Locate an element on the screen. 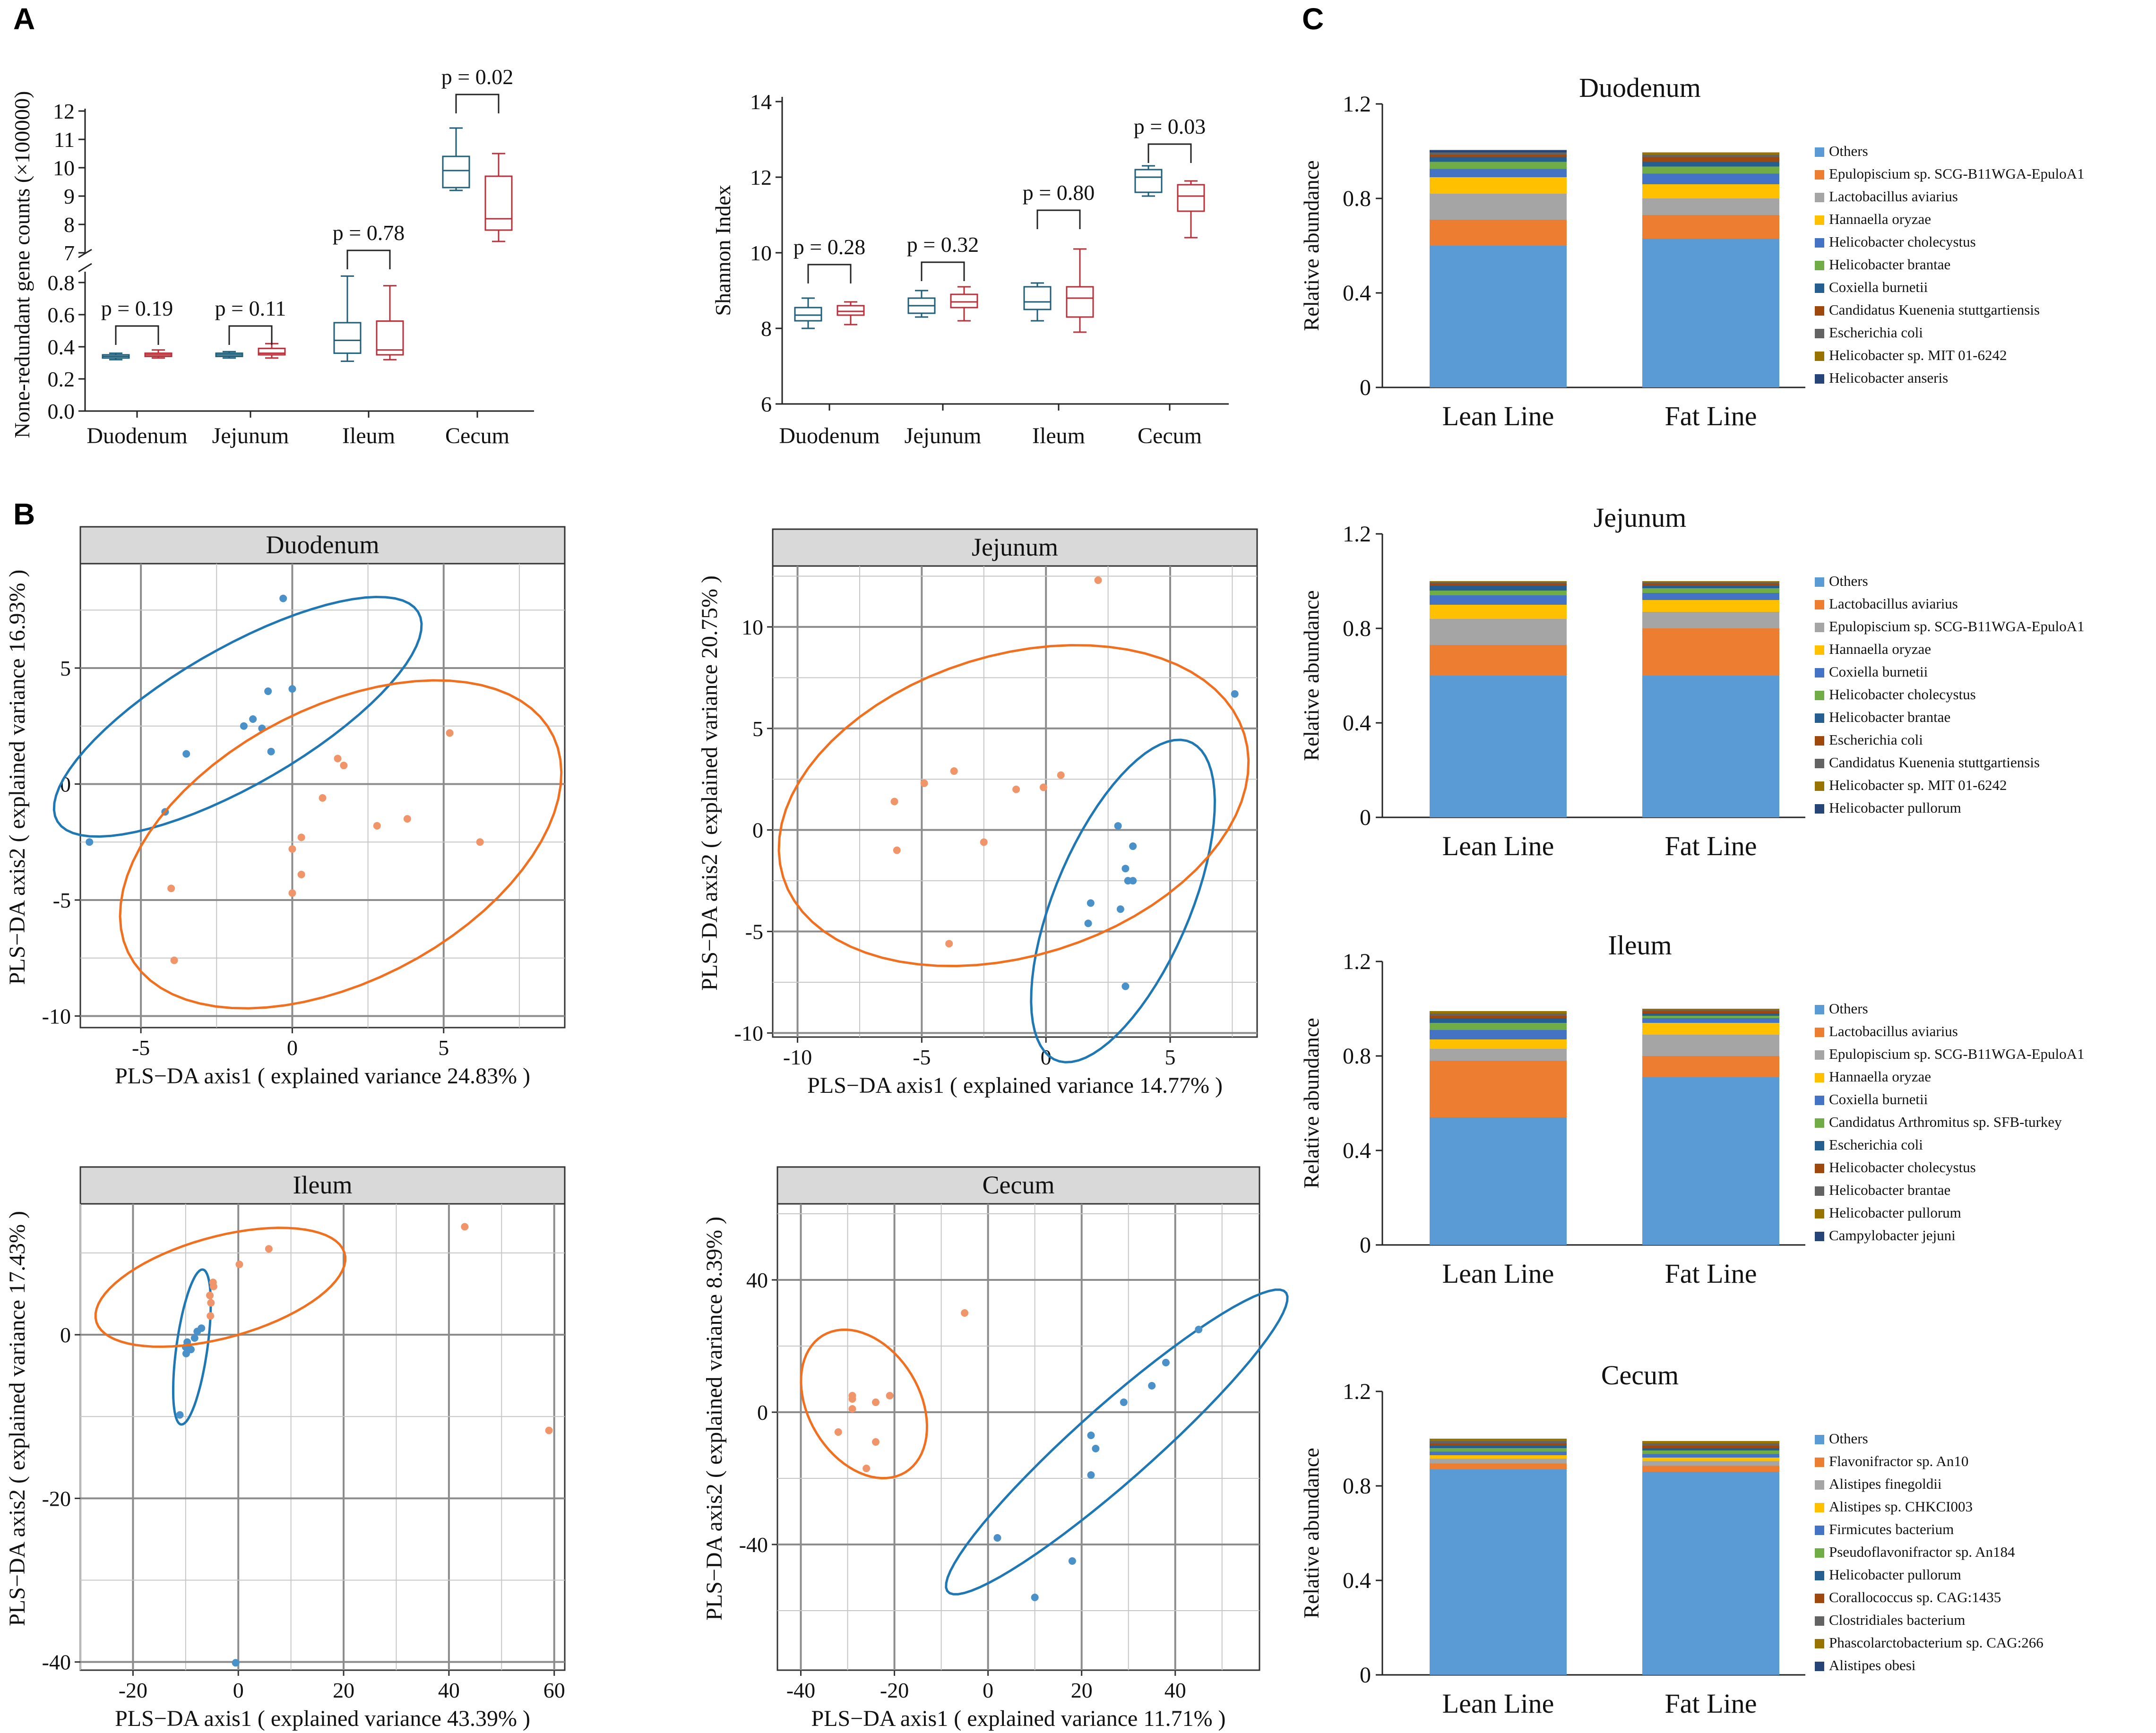  chart-title: Jejunum is located at coordinates (1641, 517).